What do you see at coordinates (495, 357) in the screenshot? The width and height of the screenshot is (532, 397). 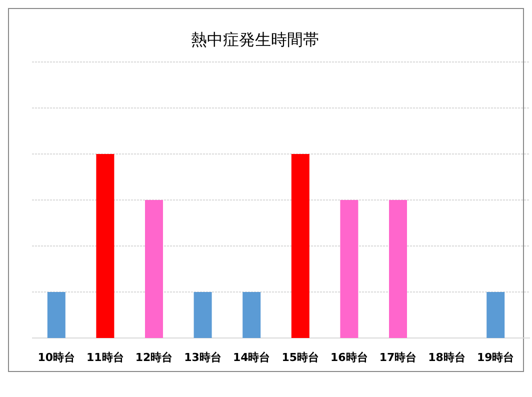 I see `x-tick-label: 19時台` at bounding box center [495, 357].